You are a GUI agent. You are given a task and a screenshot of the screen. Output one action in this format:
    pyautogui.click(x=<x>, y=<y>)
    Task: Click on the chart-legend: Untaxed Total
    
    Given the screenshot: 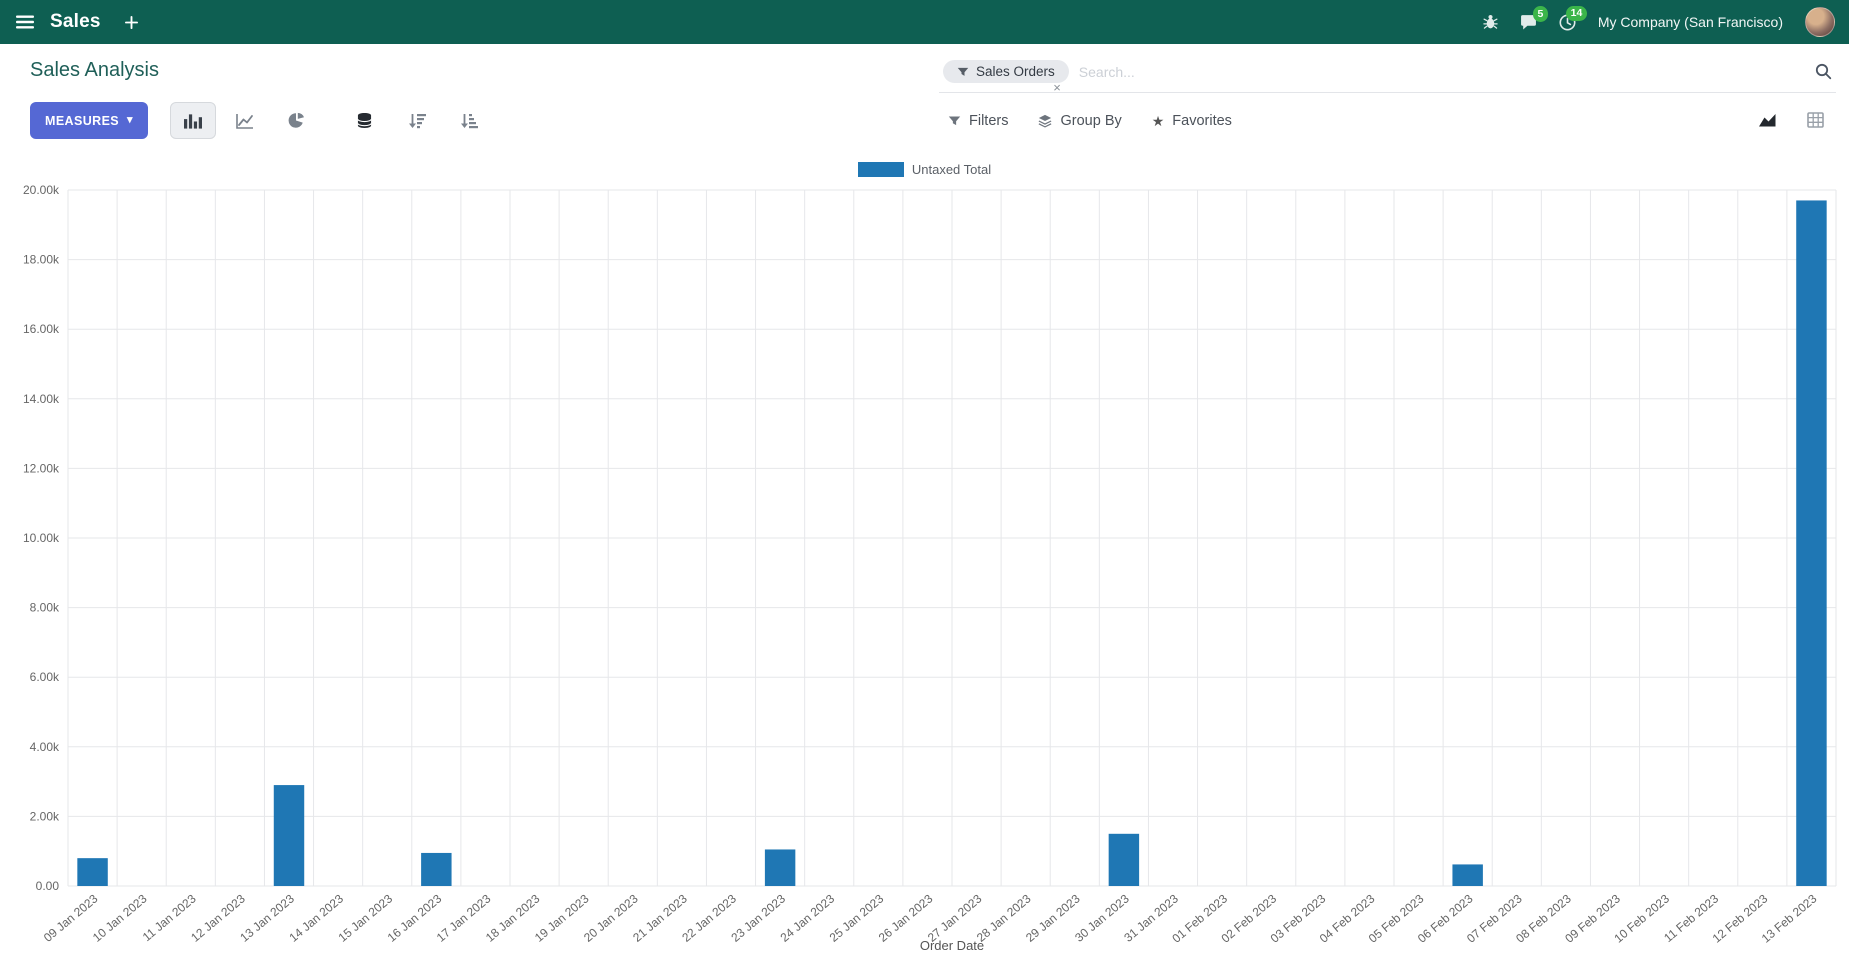 What is the action you would take?
    pyautogui.click(x=924, y=169)
    